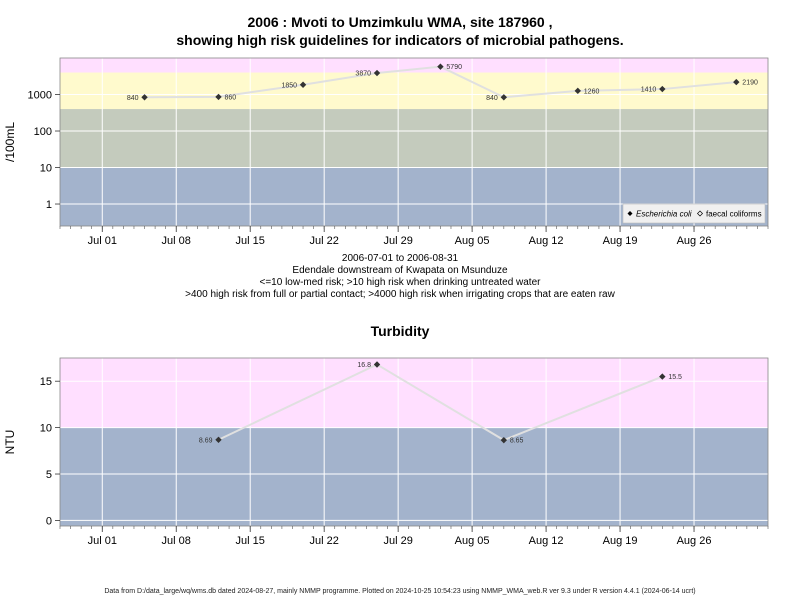 This screenshot has width=800, height=600. I want to click on panel1-y-tick-label: 10, so click(46, 169).